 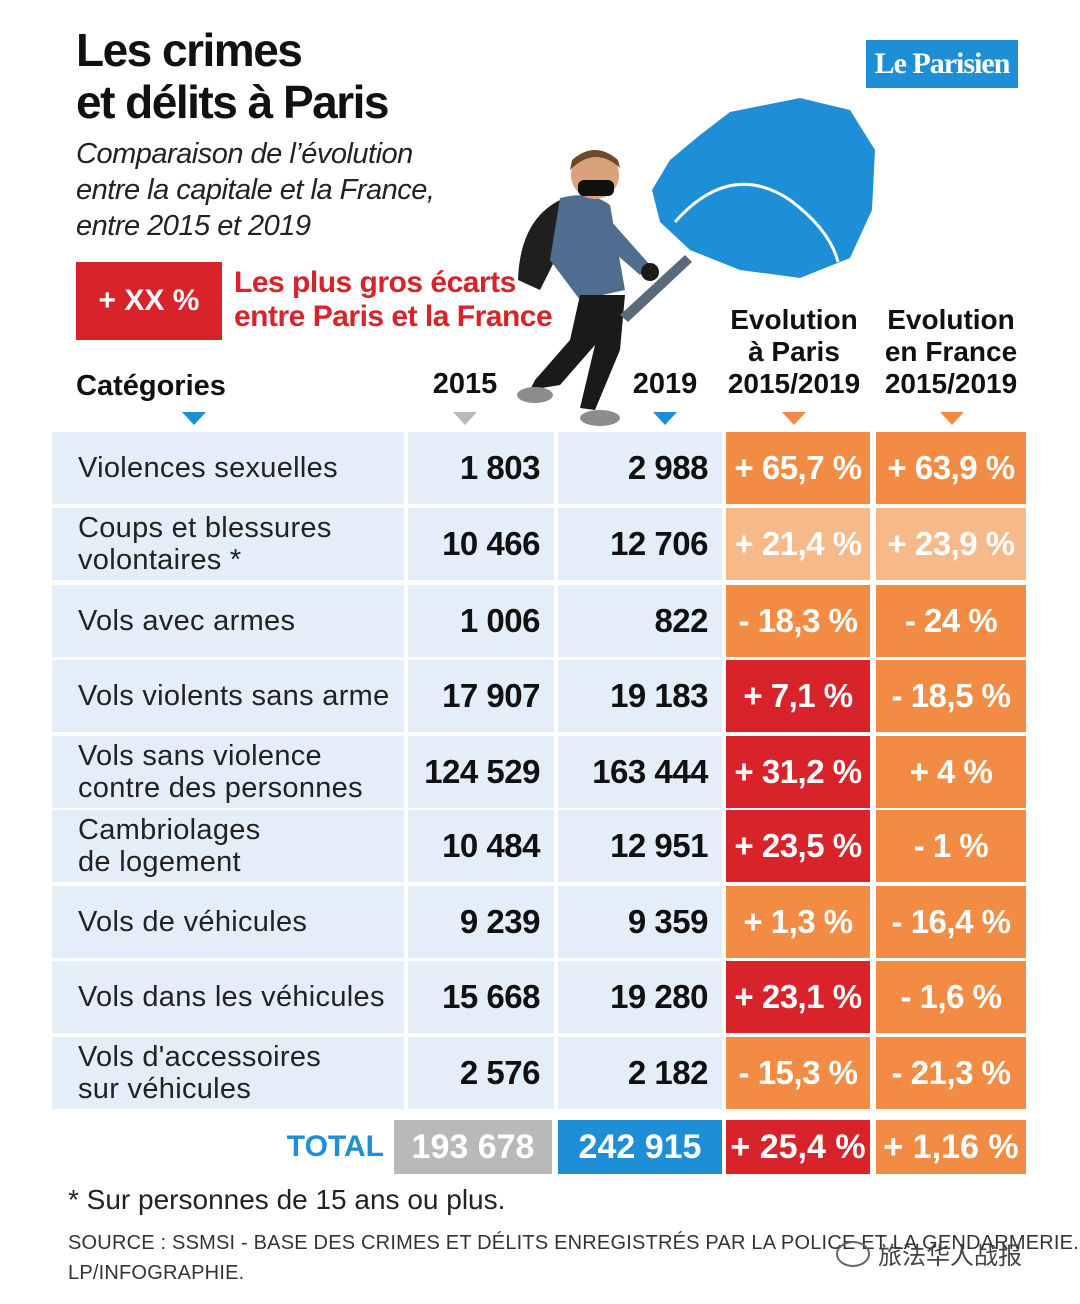 I want to click on row-evo-france: - 1 %, so click(x=951, y=846).